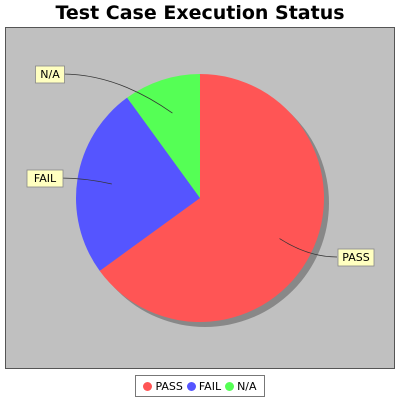  Describe the element at coordinates (148, 386) in the screenshot. I see `legend-swatch-pass` at that location.